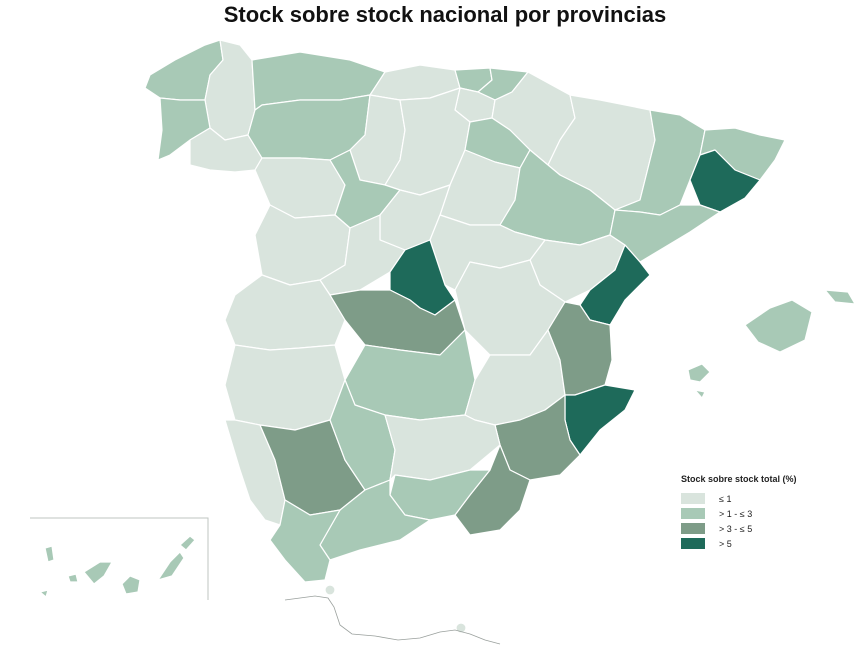 Image resolution: width=860 pixels, height=656 pixels. Describe the element at coordinates (362, 255) in the screenshot. I see `province-avila` at that location.